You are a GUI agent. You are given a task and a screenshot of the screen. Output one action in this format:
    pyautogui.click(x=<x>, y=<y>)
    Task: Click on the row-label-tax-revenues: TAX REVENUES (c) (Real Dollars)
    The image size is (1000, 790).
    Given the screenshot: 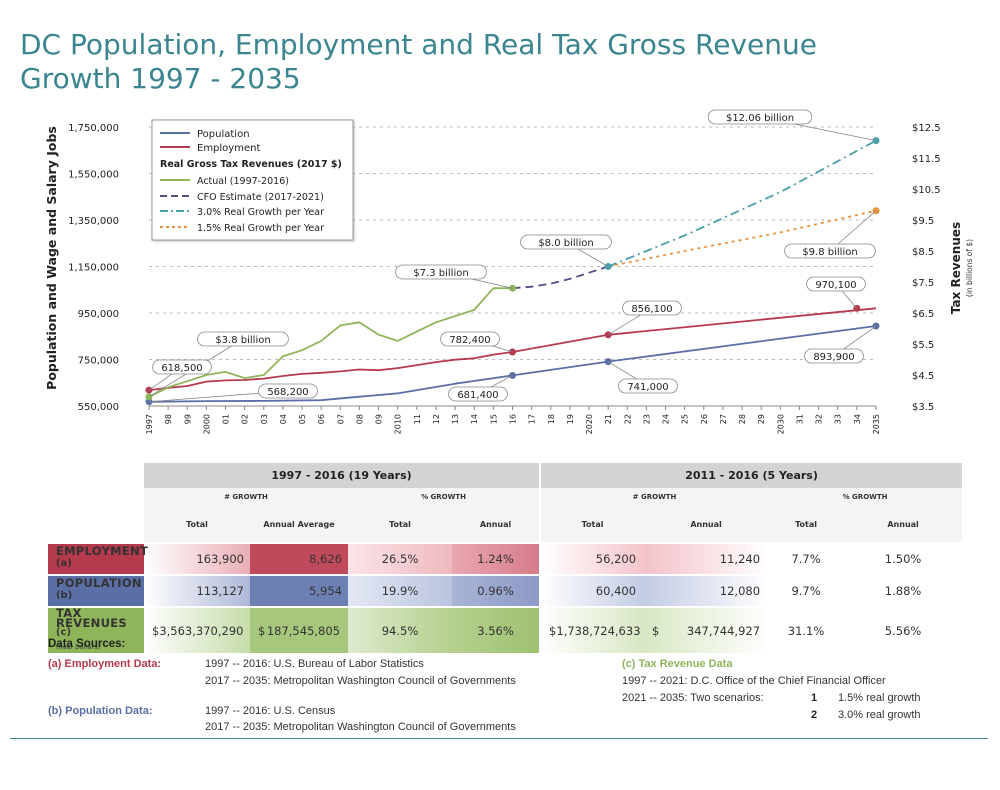 What is the action you would take?
    pyautogui.click(x=96, y=629)
    